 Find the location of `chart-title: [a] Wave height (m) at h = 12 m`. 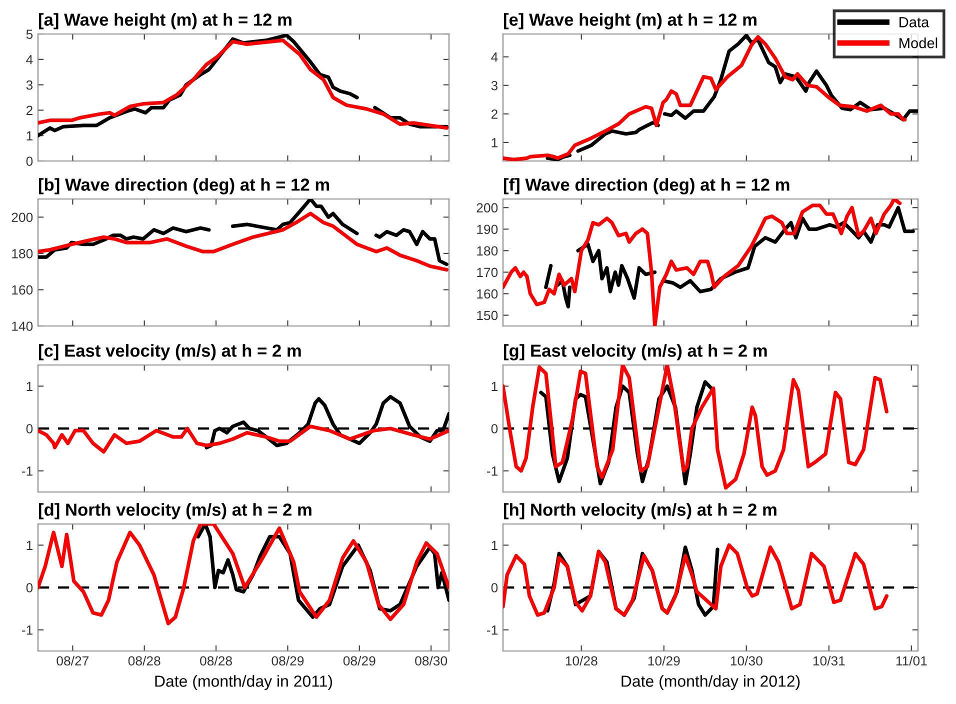

chart-title: [a] Wave height (m) at h = 12 m is located at coordinates (165, 21).